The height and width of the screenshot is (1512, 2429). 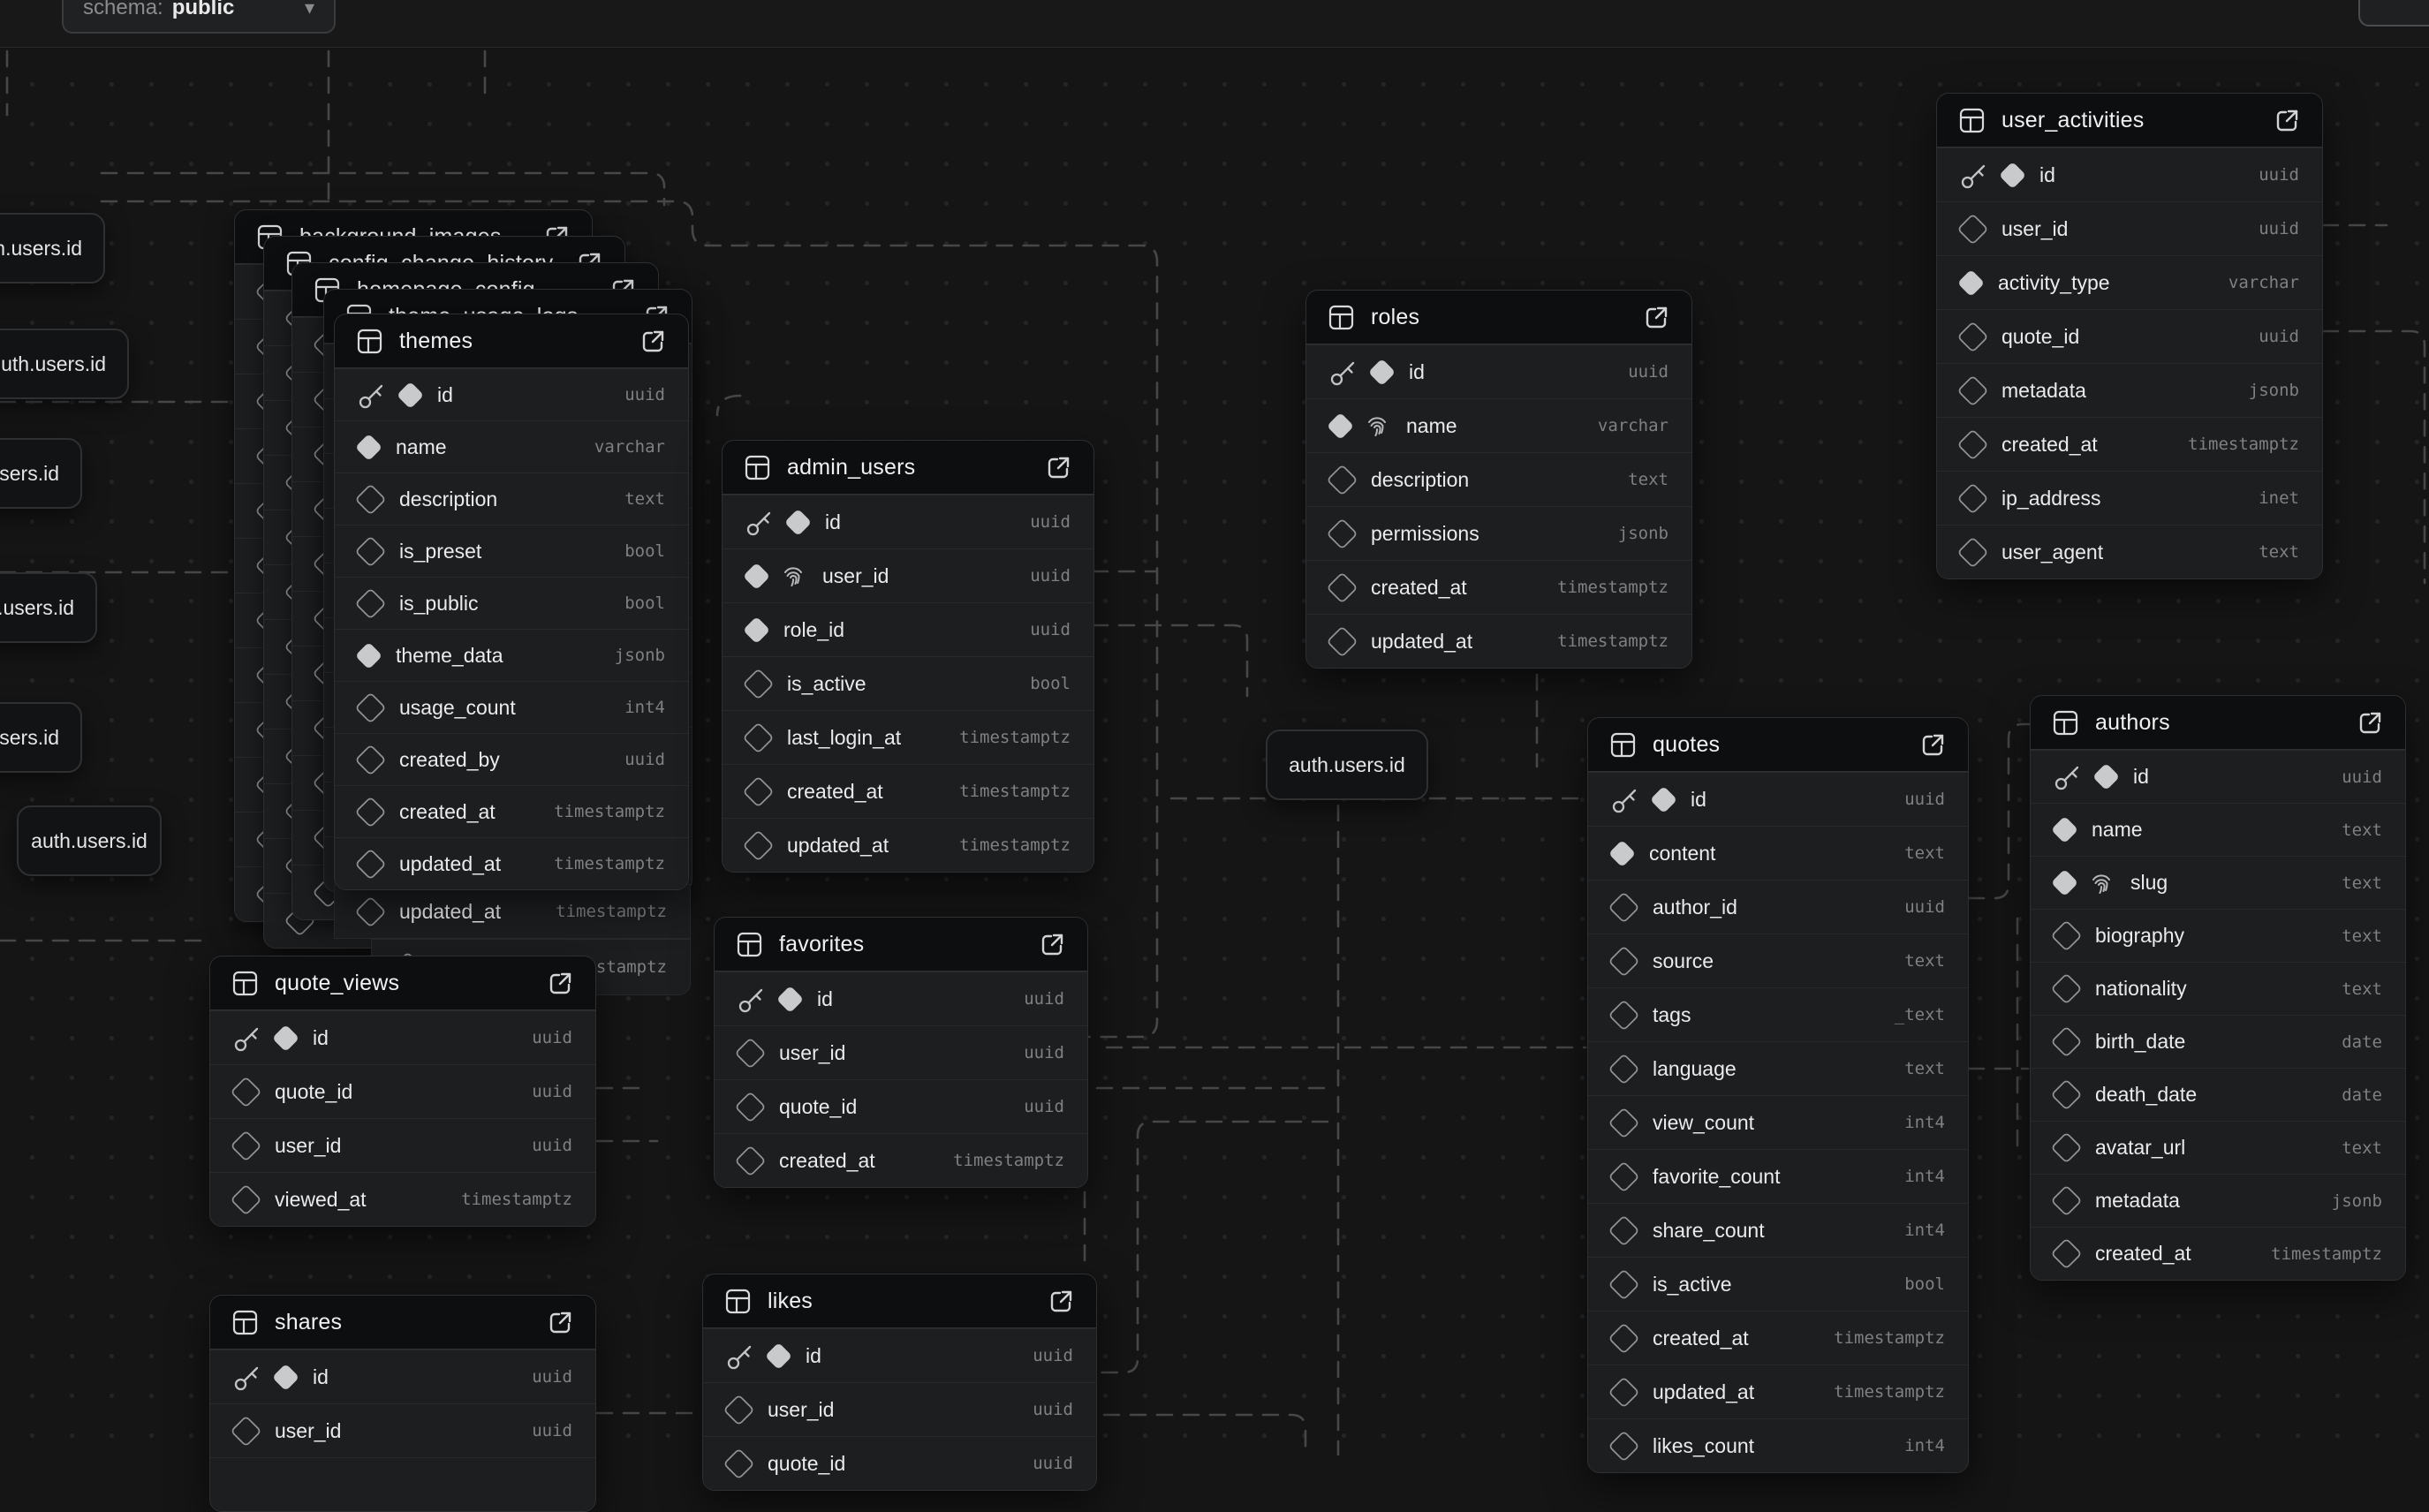 What do you see at coordinates (1498, 533) in the screenshot?
I see `column-row-permissions: permissions jsonb` at bounding box center [1498, 533].